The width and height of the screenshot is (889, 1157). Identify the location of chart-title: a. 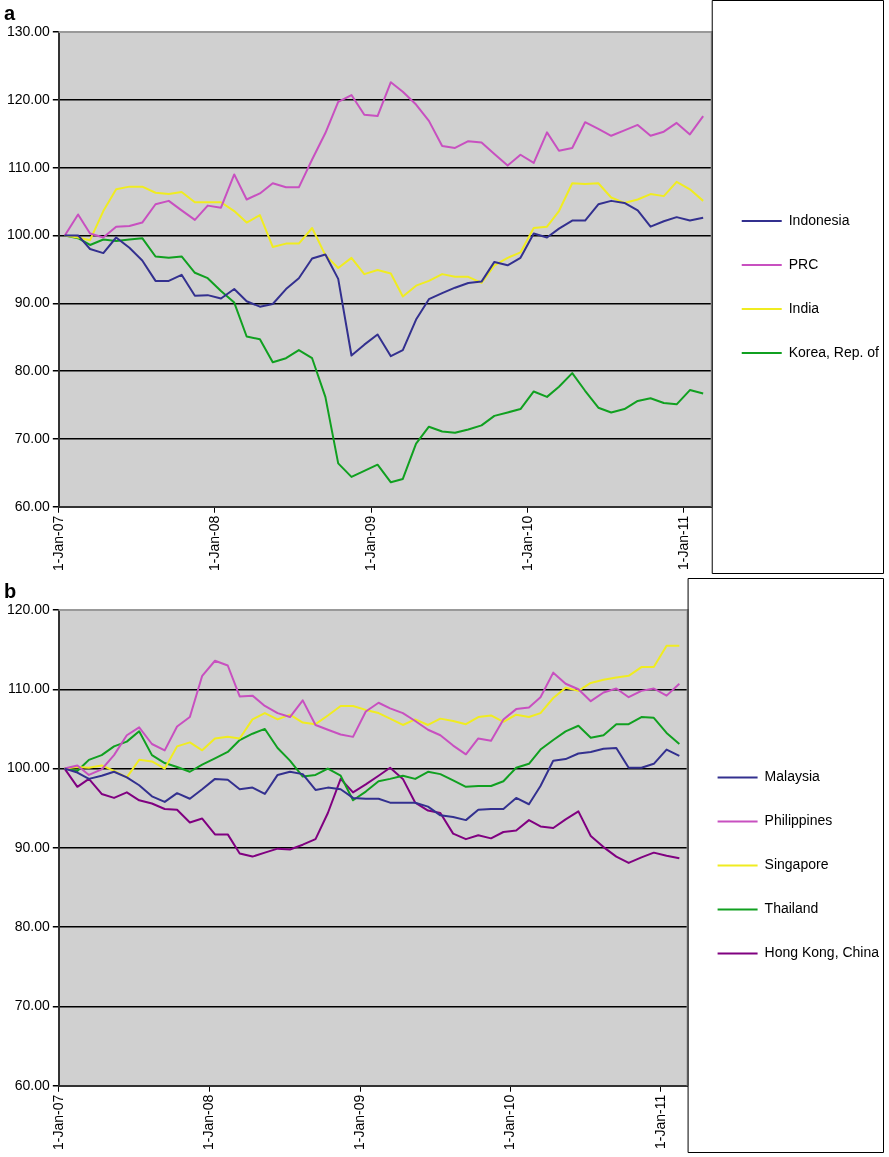
(10, 12).